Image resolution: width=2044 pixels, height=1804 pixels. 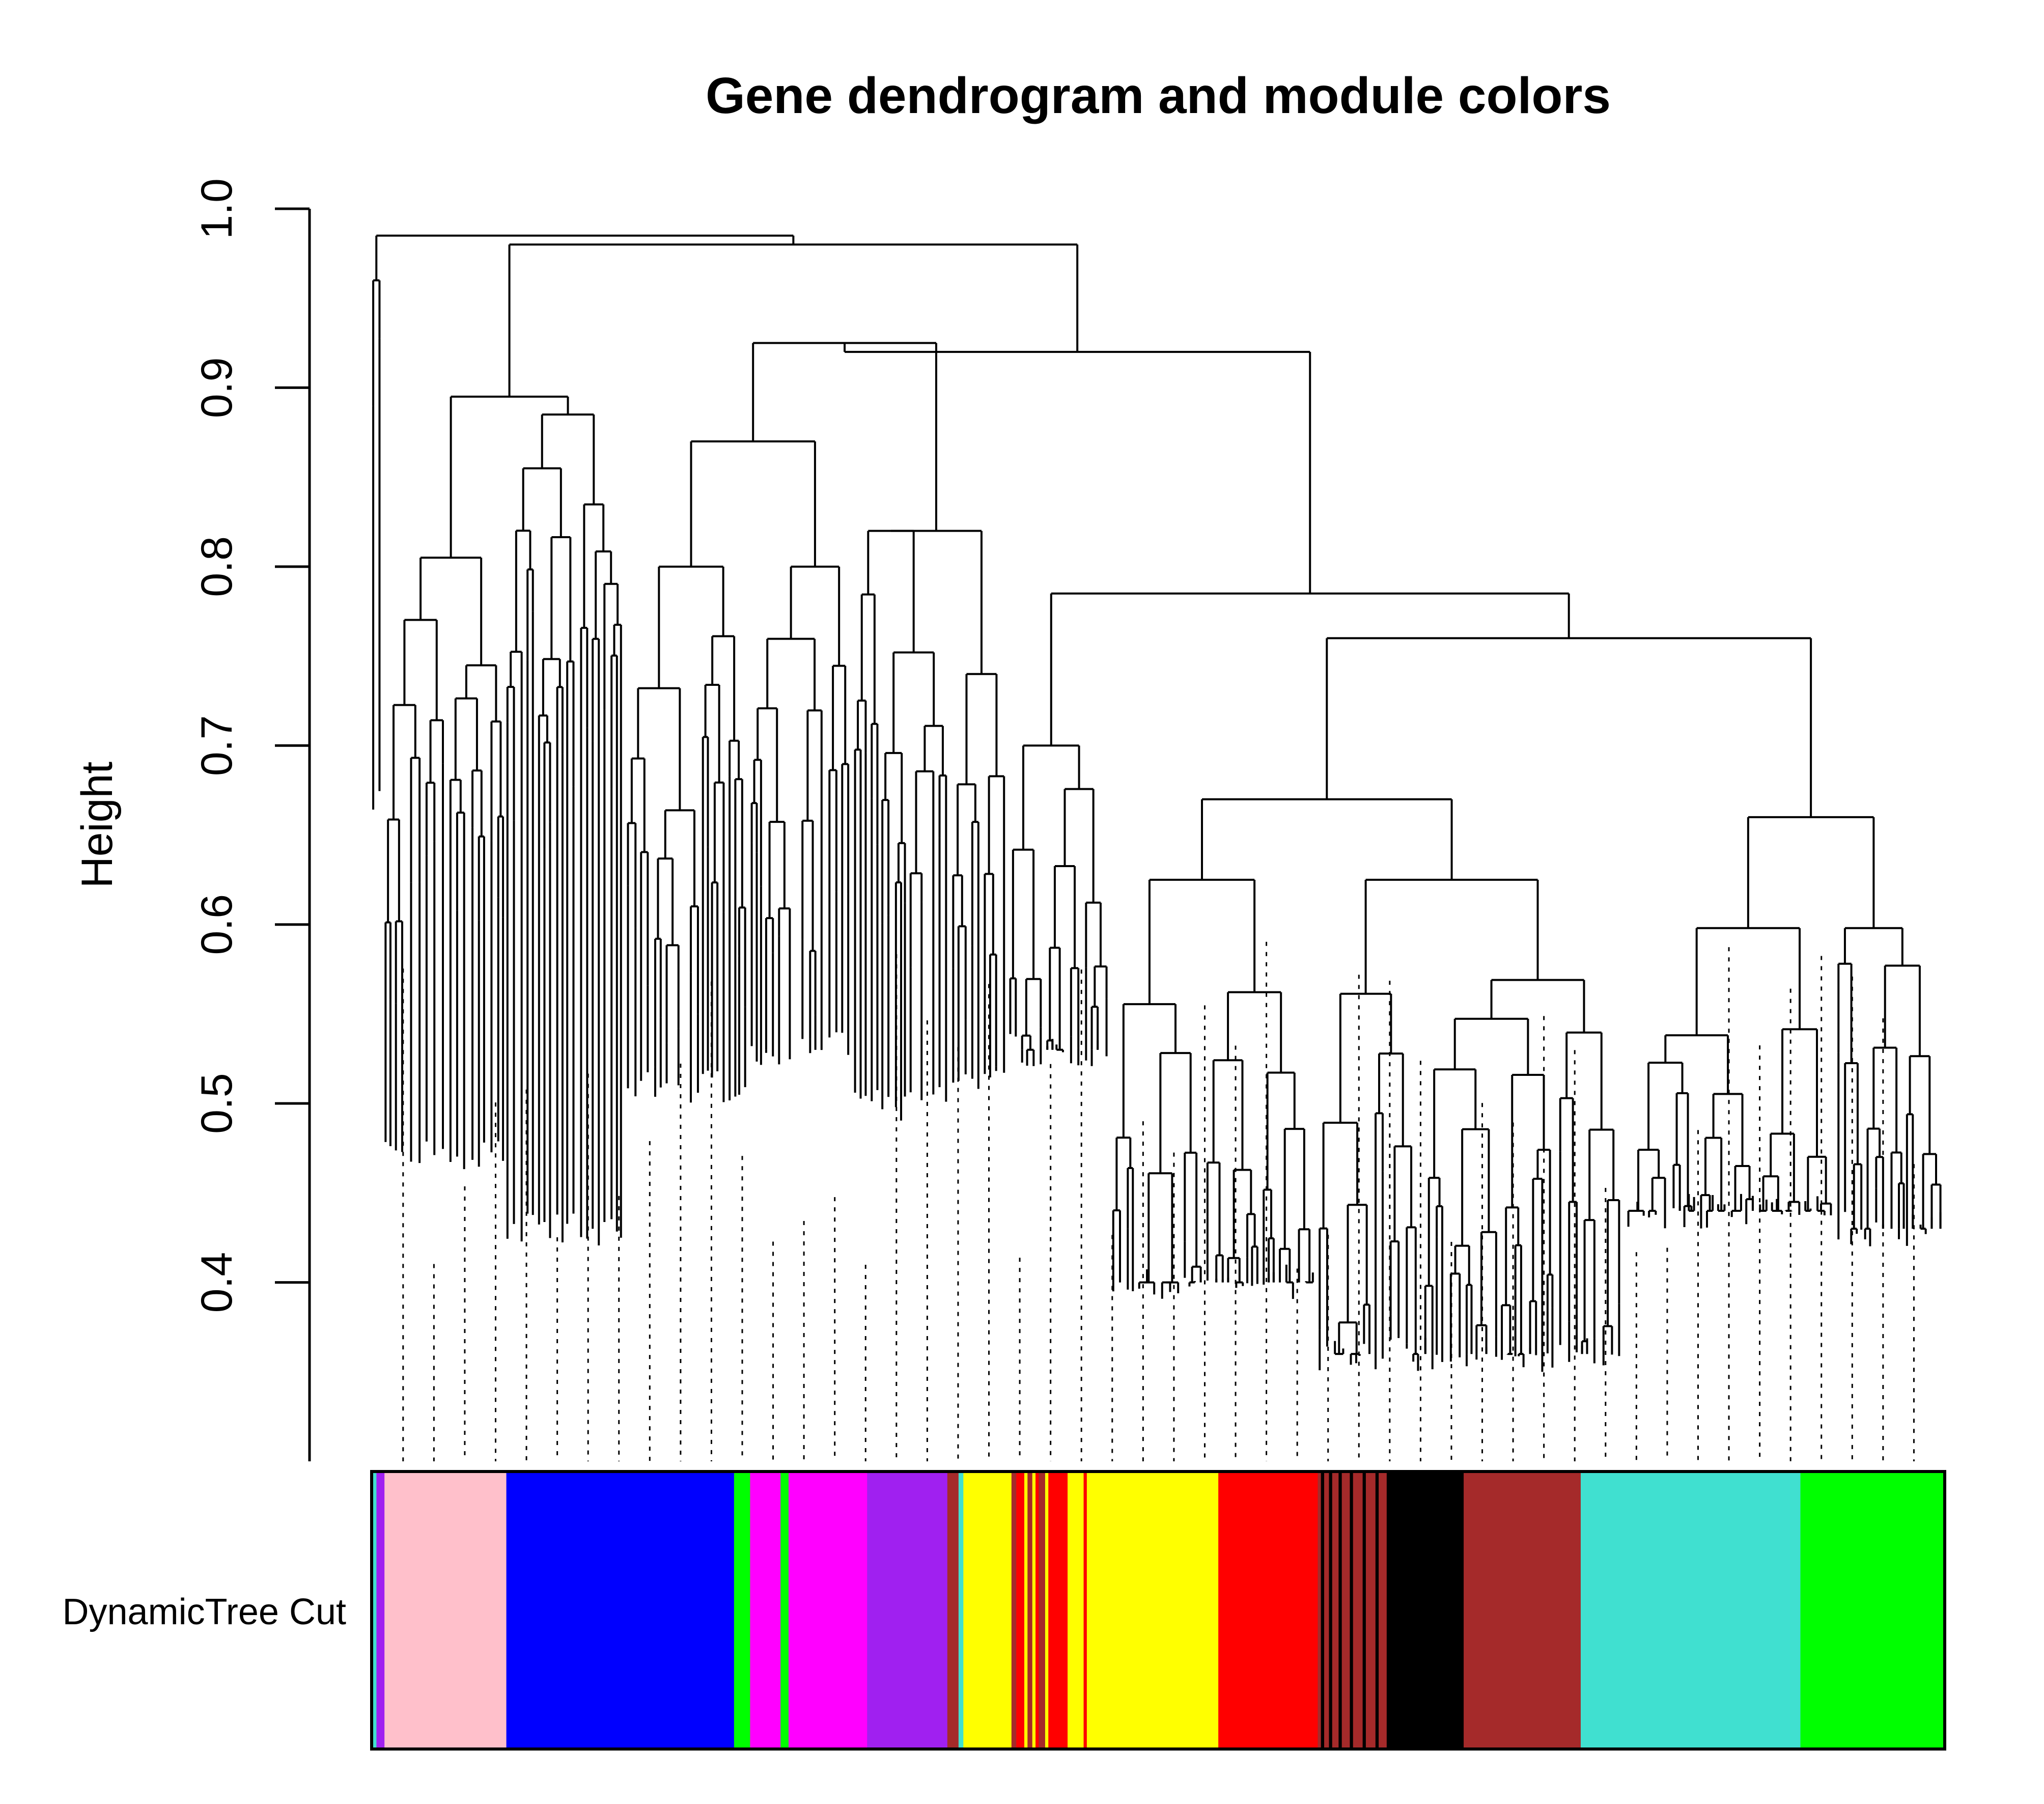 What do you see at coordinates (216, 924) in the screenshot?
I see `y-tick-label: 0.6` at bounding box center [216, 924].